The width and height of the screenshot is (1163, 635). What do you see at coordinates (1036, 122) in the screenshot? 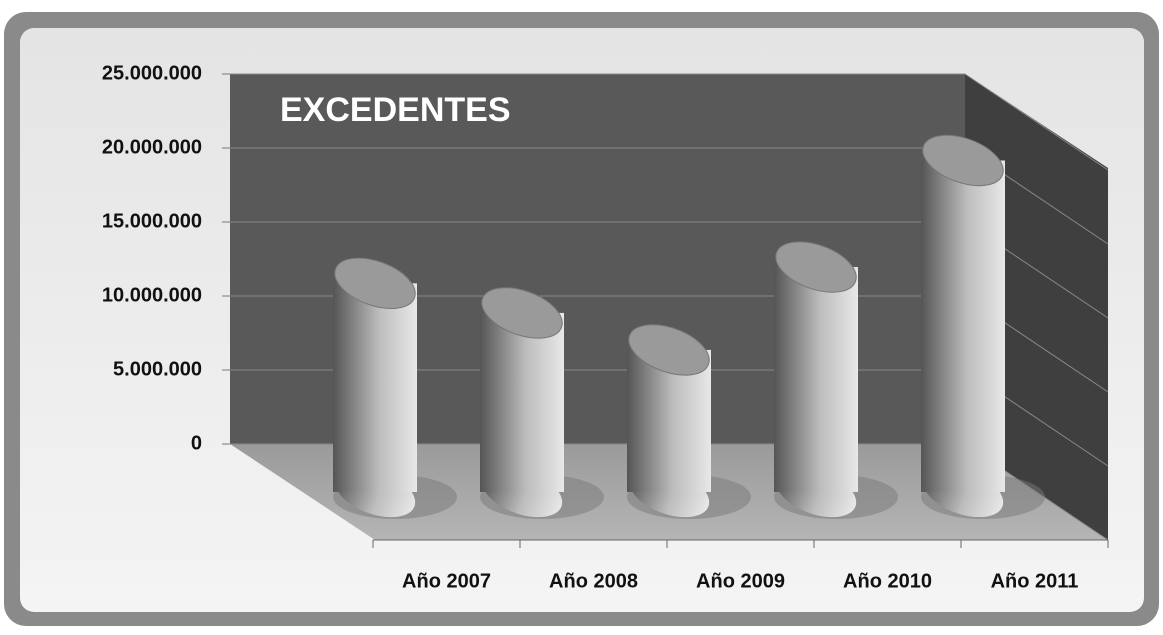
I see `grid-line` at bounding box center [1036, 122].